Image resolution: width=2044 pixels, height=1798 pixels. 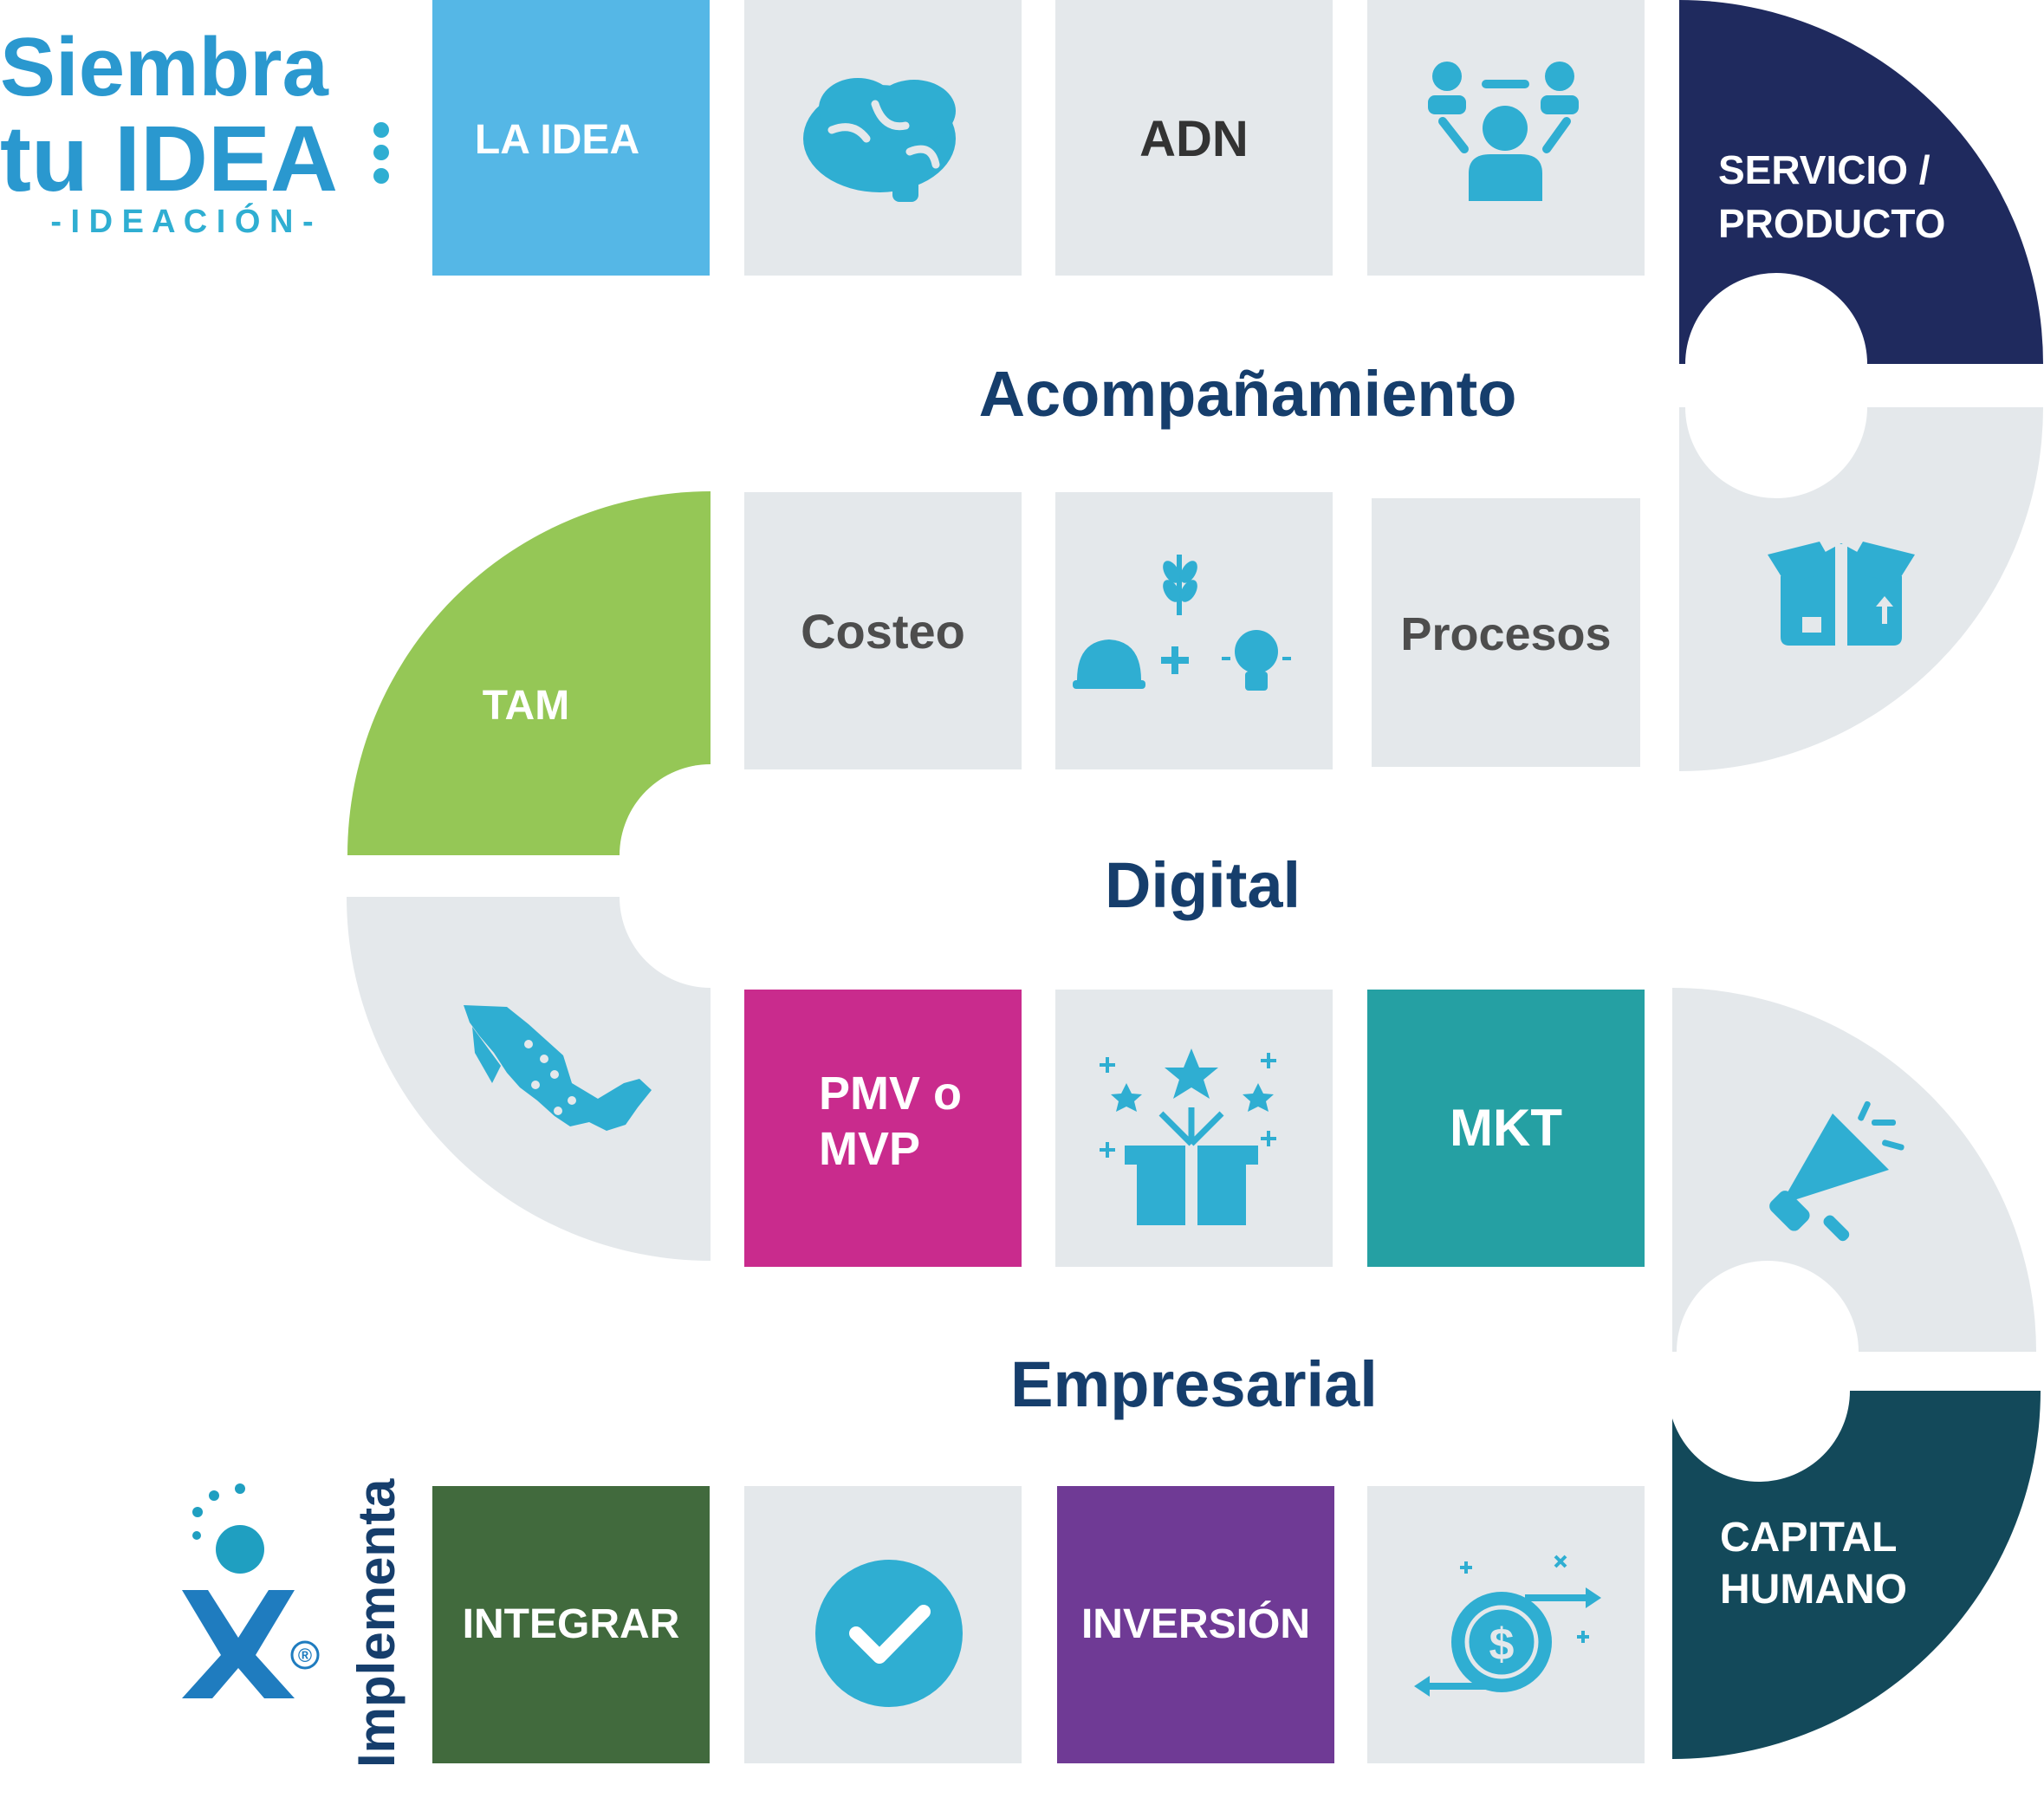 I want to click on servicio-line1: SERVICIO /, so click(x=1824, y=170).